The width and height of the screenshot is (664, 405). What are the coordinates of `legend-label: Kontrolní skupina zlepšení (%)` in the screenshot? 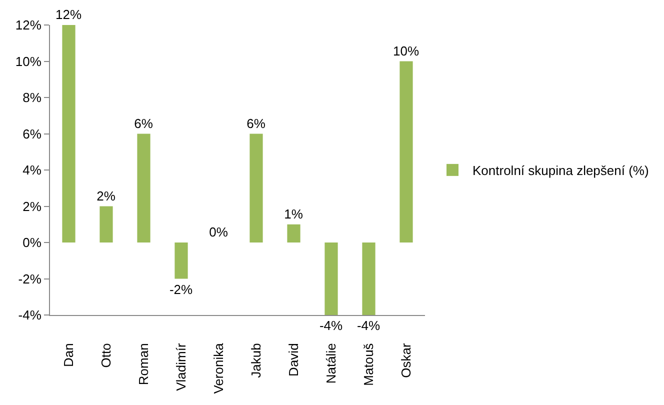 It's located at (560, 170).